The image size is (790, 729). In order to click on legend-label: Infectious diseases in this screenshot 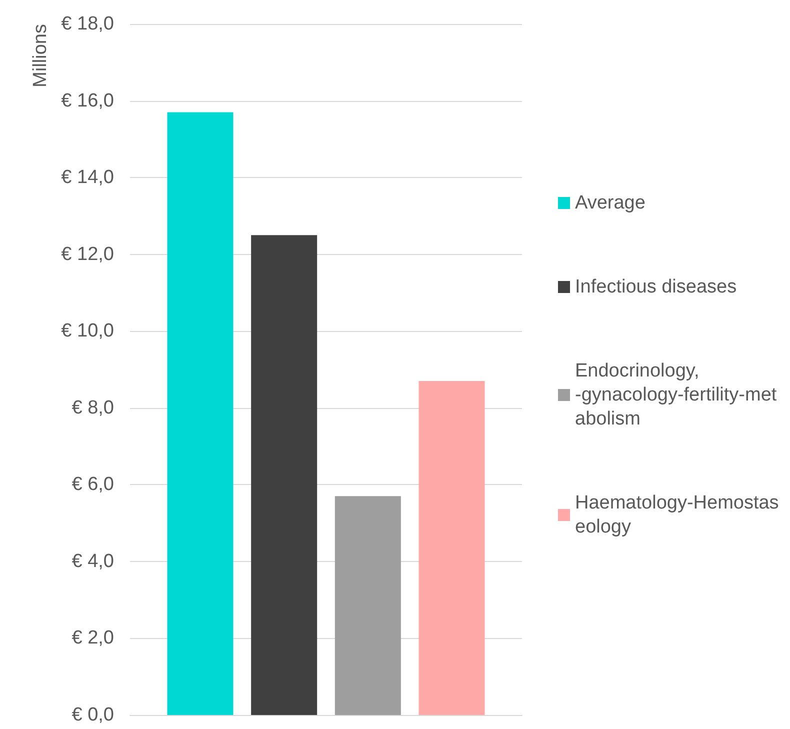, I will do `click(656, 287)`.